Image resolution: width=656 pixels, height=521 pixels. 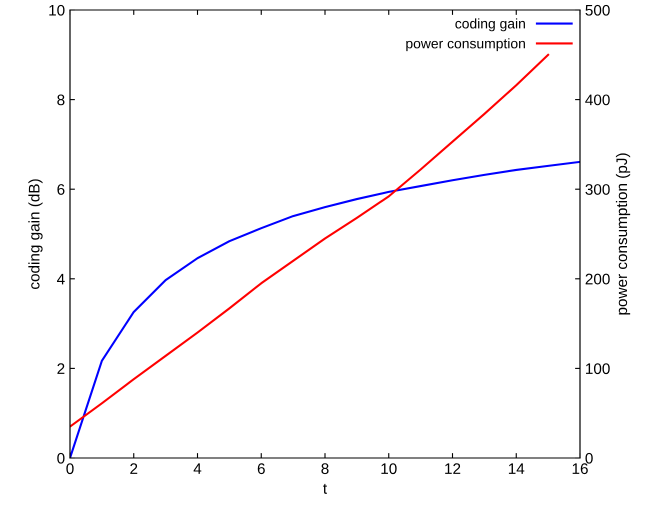 I want to click on legend-label: power consumption, so click(x=465, y=45).